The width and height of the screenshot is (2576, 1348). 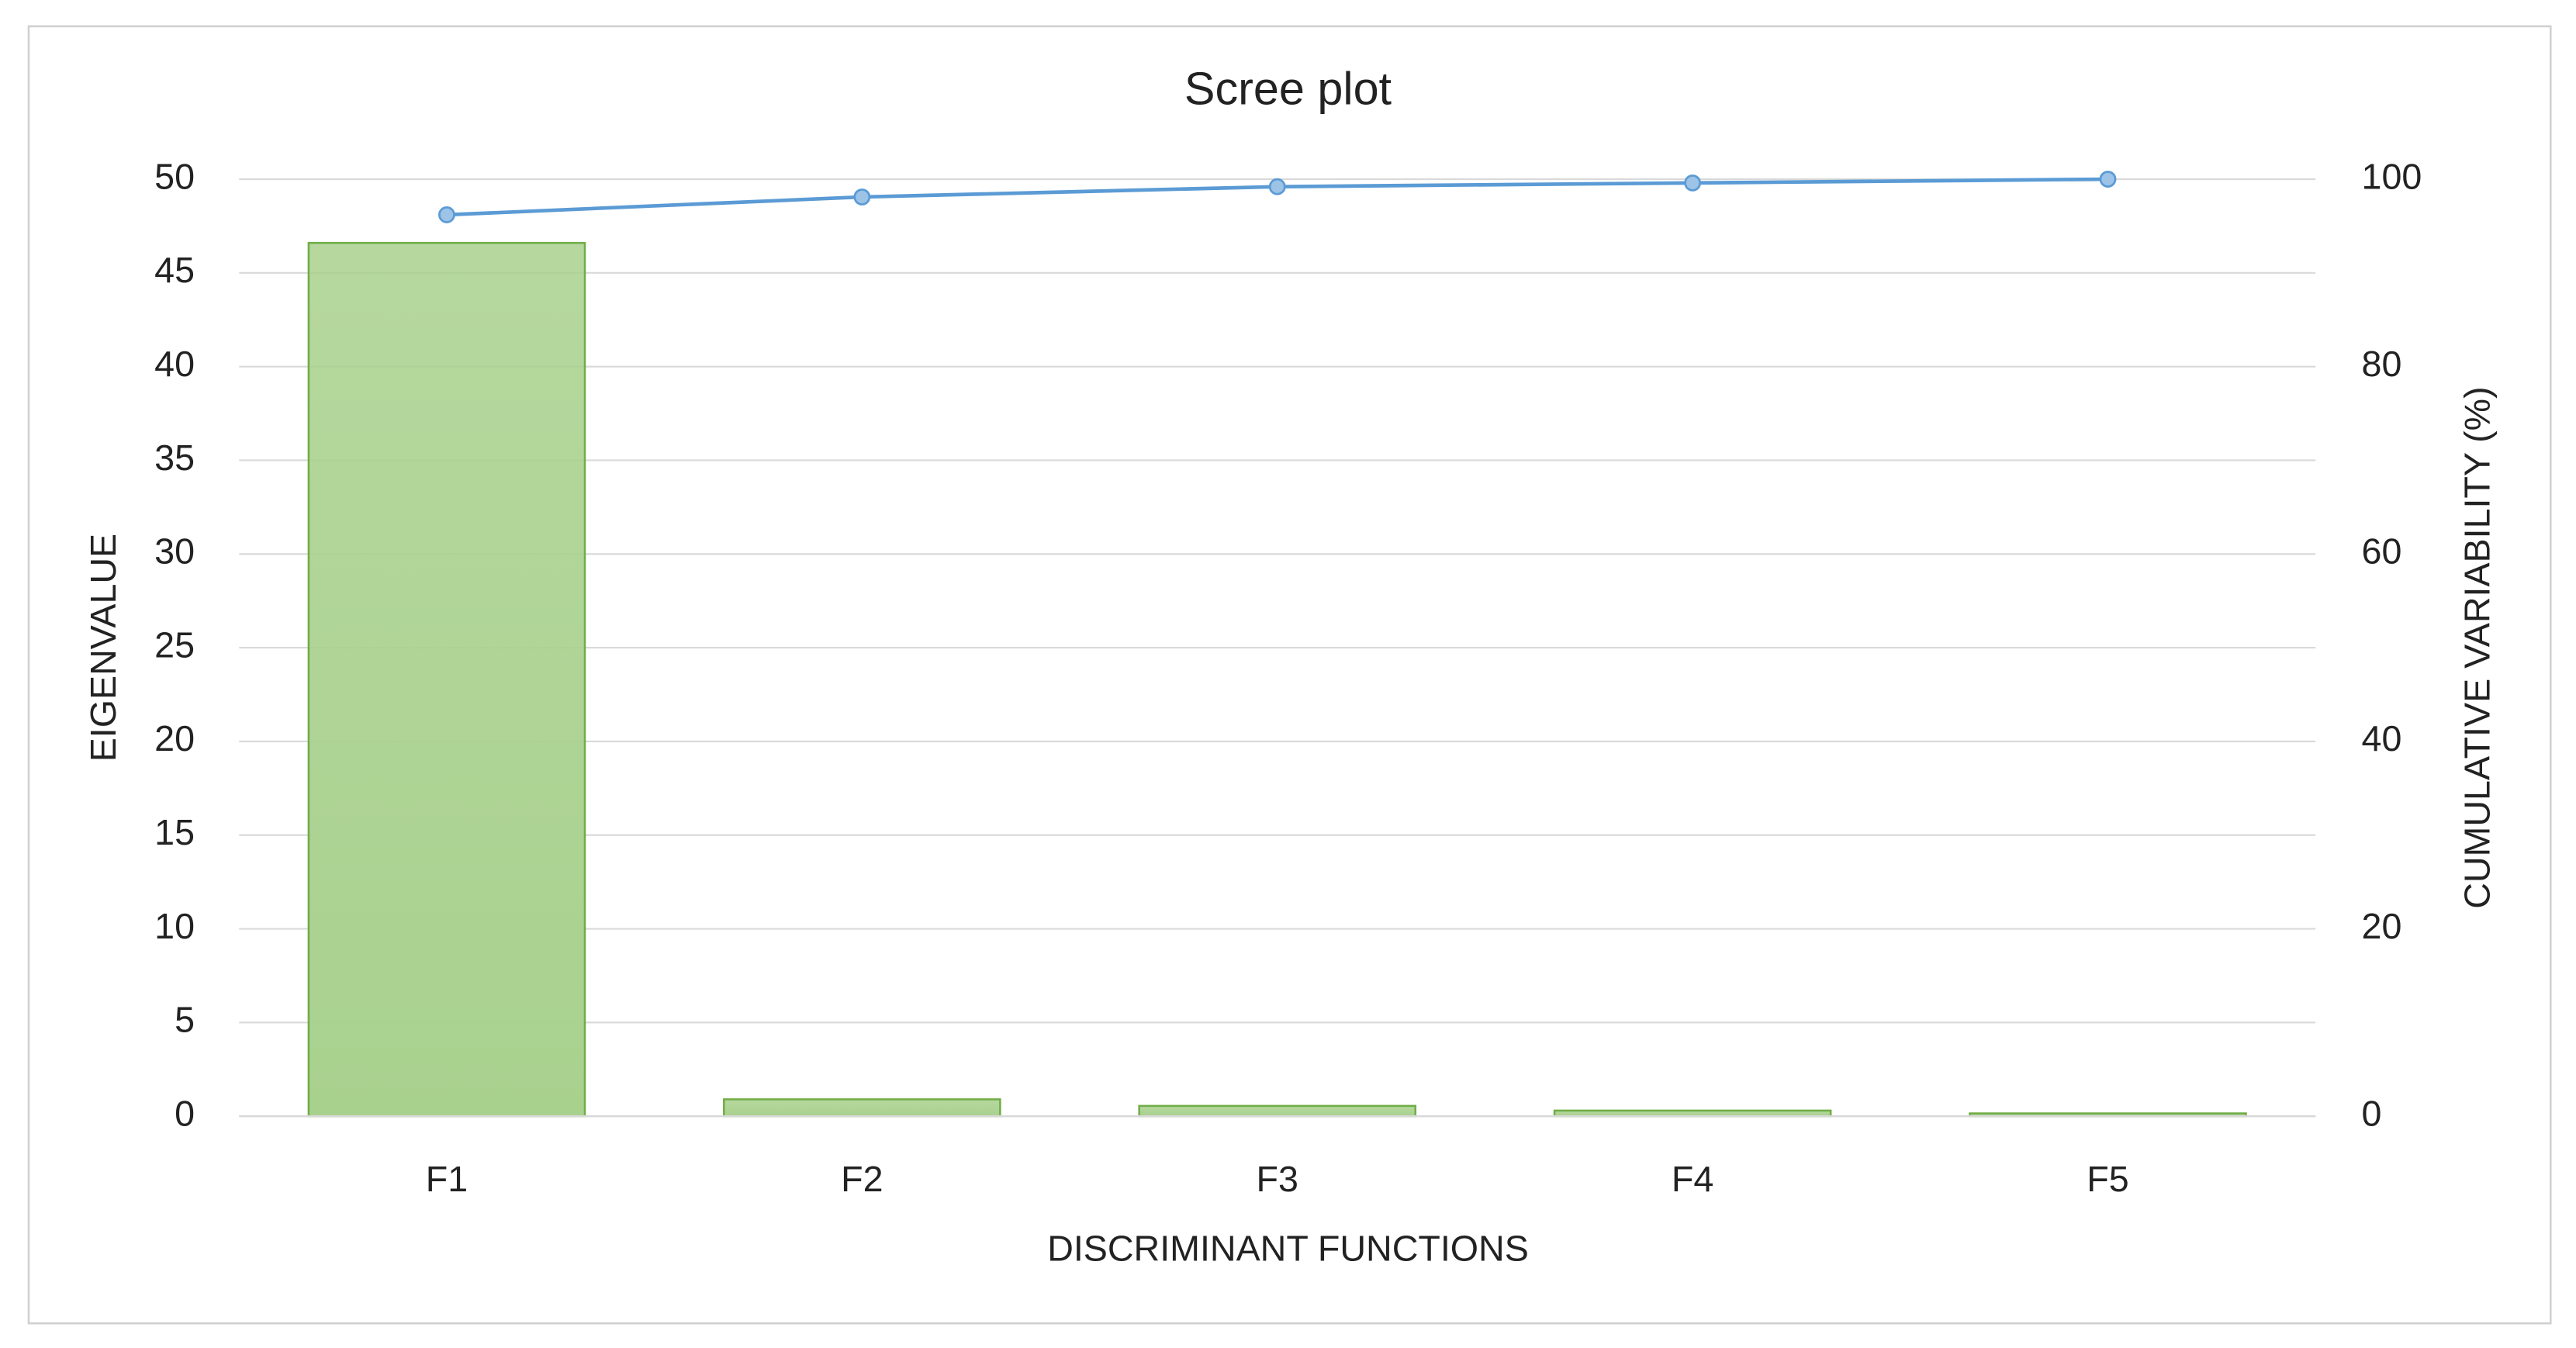 What do you see at coordinates (185, 1113) in the screenshot?
I see `y-tick-label: 0` at bounding box center [185, 1113].